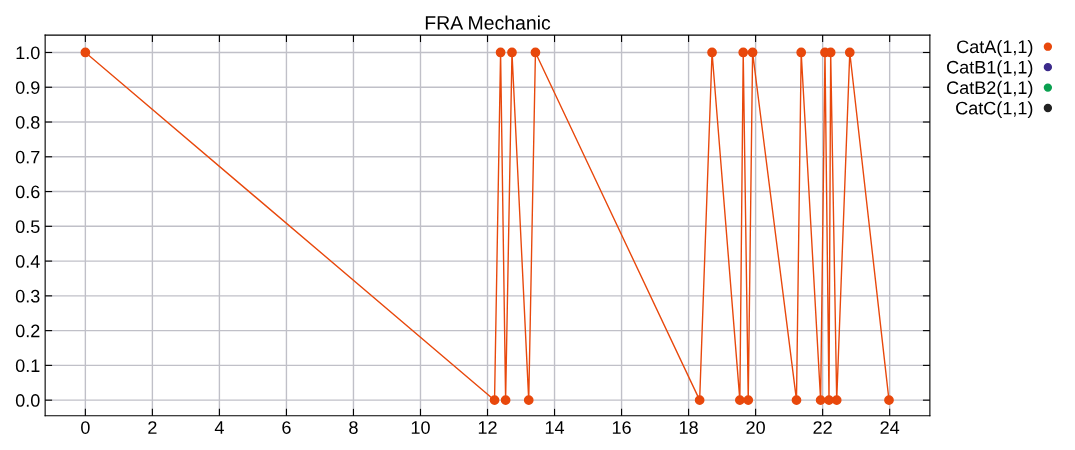  What do you see at coordinates (27, 261) in the screenshot?
I see `y-tick-label: 0.4` at bounding box center [27, 261].